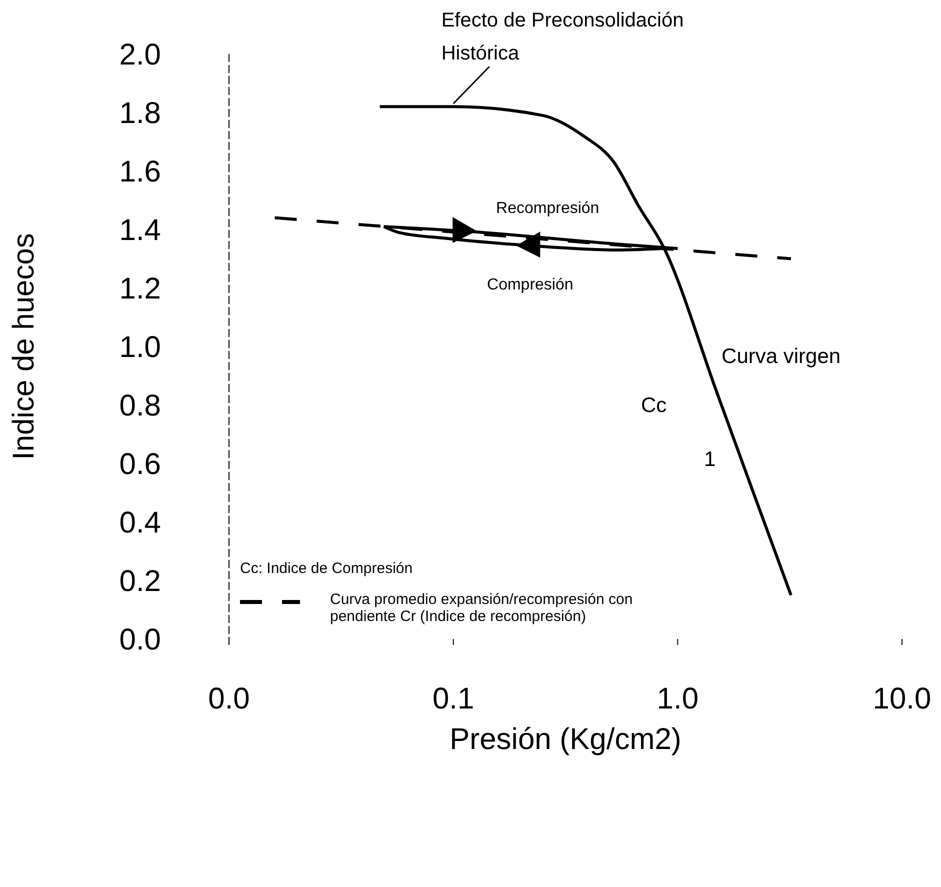  I want to click on y-tick-label: 1.2, so click(140, 289).